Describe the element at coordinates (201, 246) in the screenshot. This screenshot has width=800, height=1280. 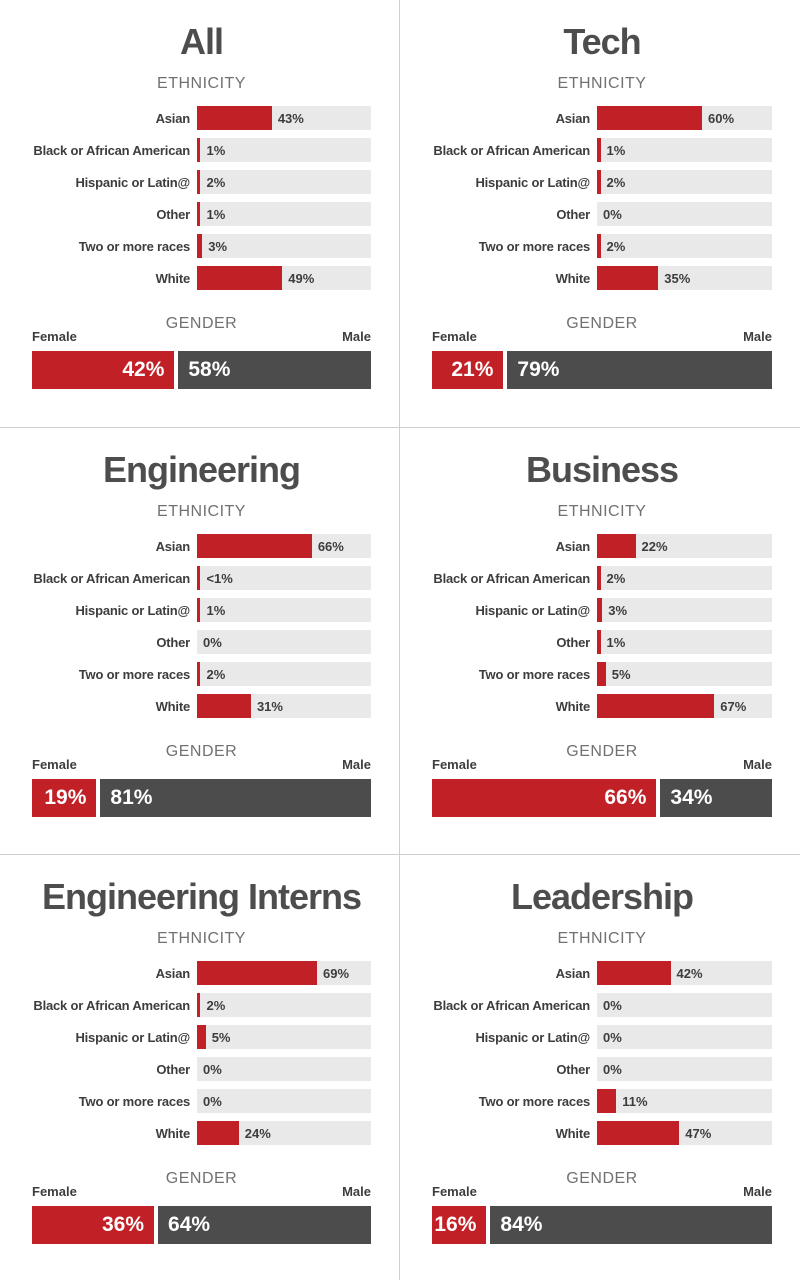
I see `ethnicity-row: Two or more races 3%` at that location.